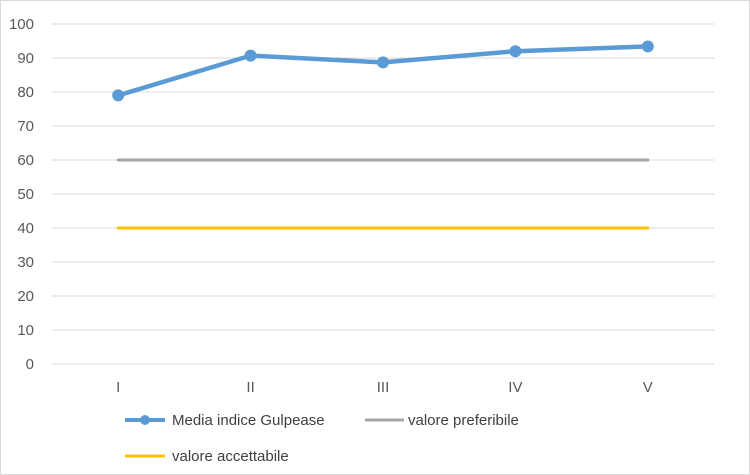 The height and width of the screenshot is (475, 750). I want to click on legend-item-3: valore accettabile, so click(207, 456).